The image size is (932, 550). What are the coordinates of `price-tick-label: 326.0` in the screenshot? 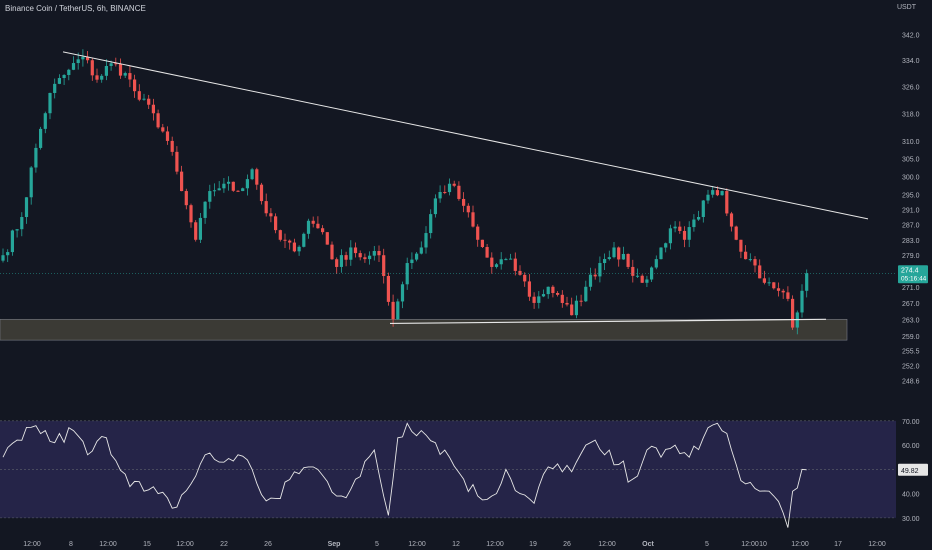 It's located at (911, 87).